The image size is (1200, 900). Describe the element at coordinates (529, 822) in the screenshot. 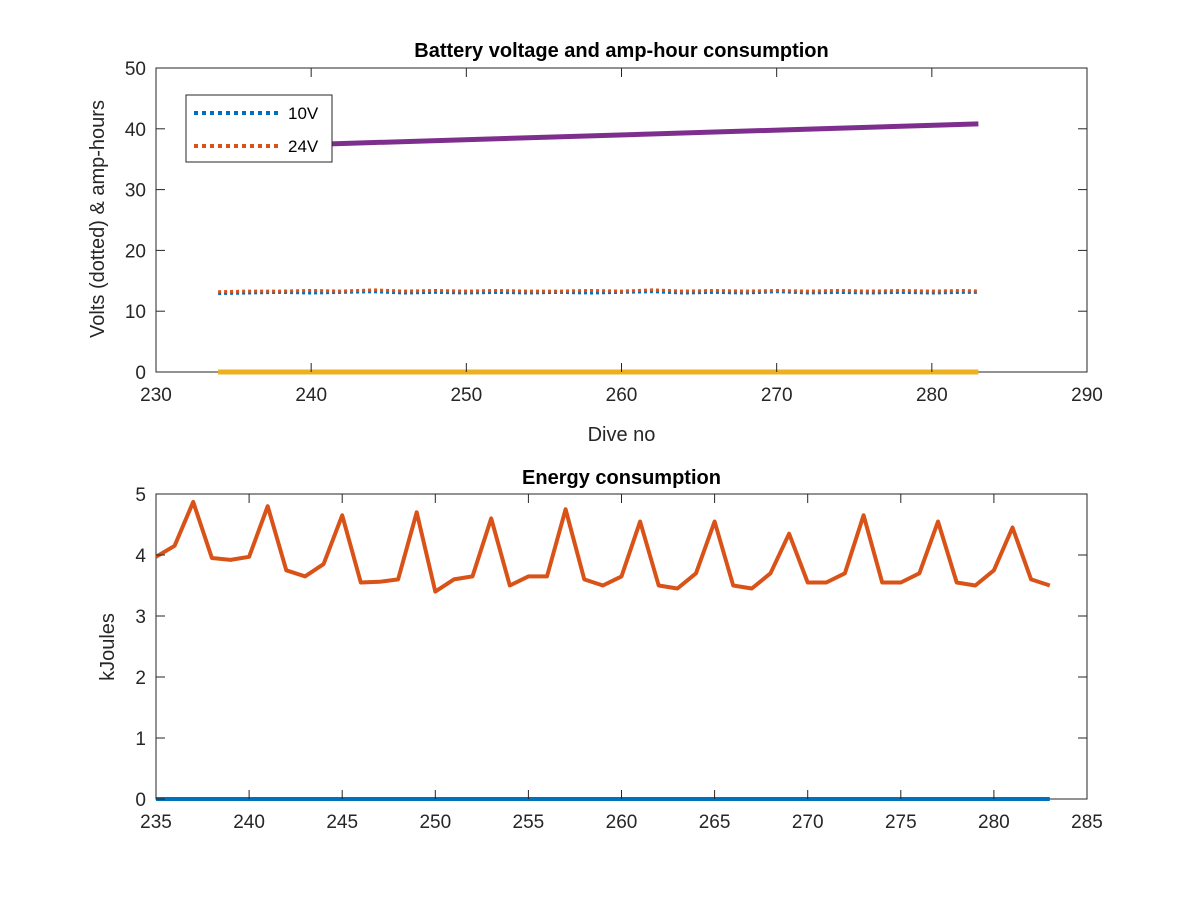

I see `x-tick-label: 255` at that location.